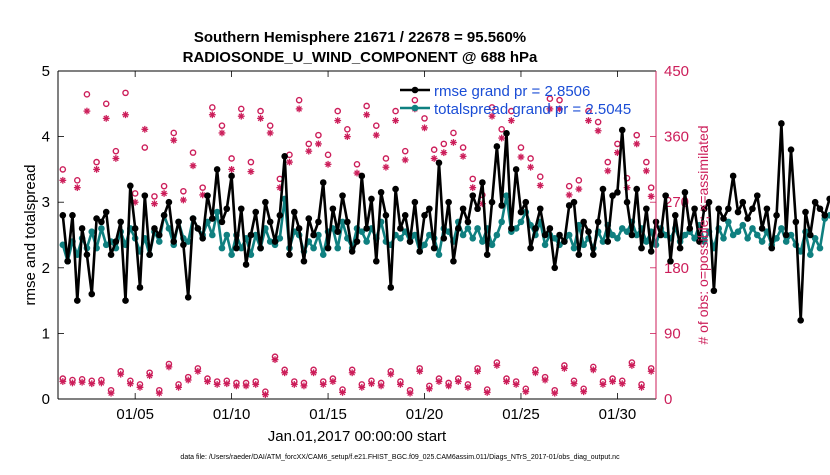 The width and height of the screenshot is (830, 475). Describe the element at coordinates (46, 202) in the screenshot. I see `y-tick-label-left: 3` at that location.